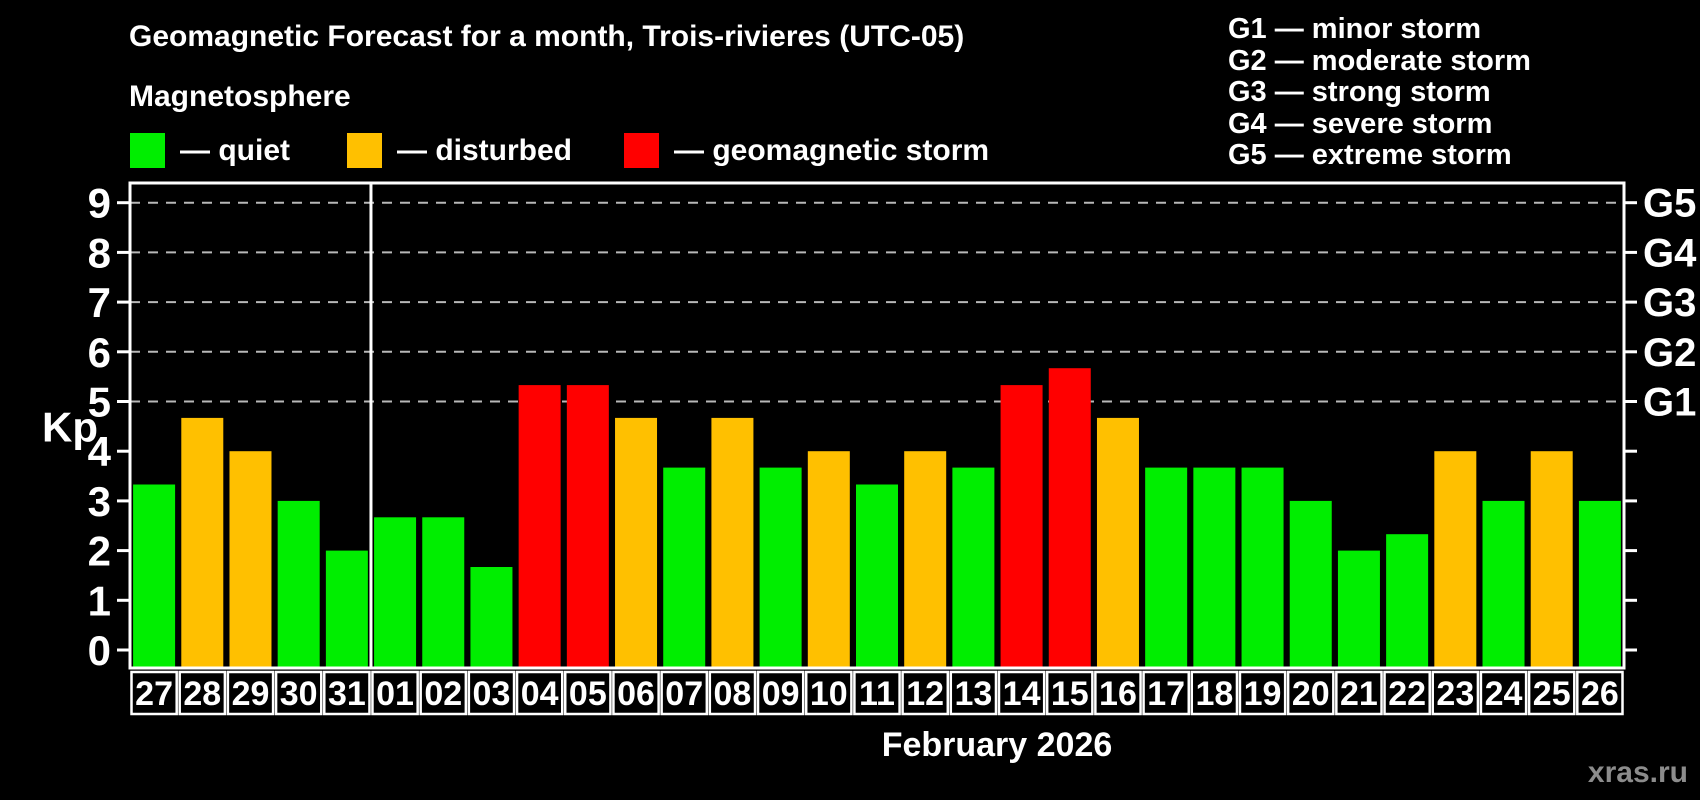 This screenshot has height=800, width=1700. I want to click on y-axis-label-7: 7, so click(99, 302).